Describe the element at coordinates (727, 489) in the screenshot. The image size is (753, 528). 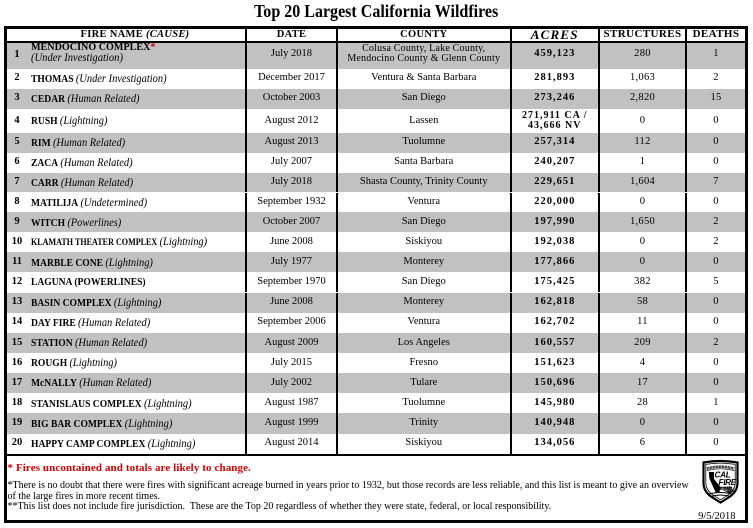
I see `svg-text: SINCE 1885` at that location.